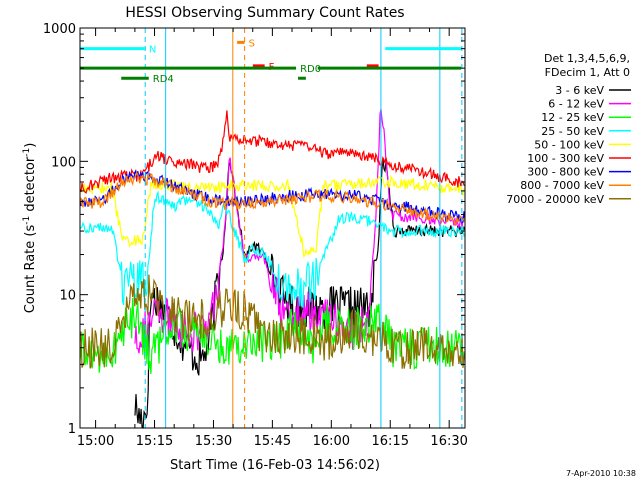  Describe the element at coordinates (272, 441) in the screenshot. I see `x-tick-label: 15:45` at that location.